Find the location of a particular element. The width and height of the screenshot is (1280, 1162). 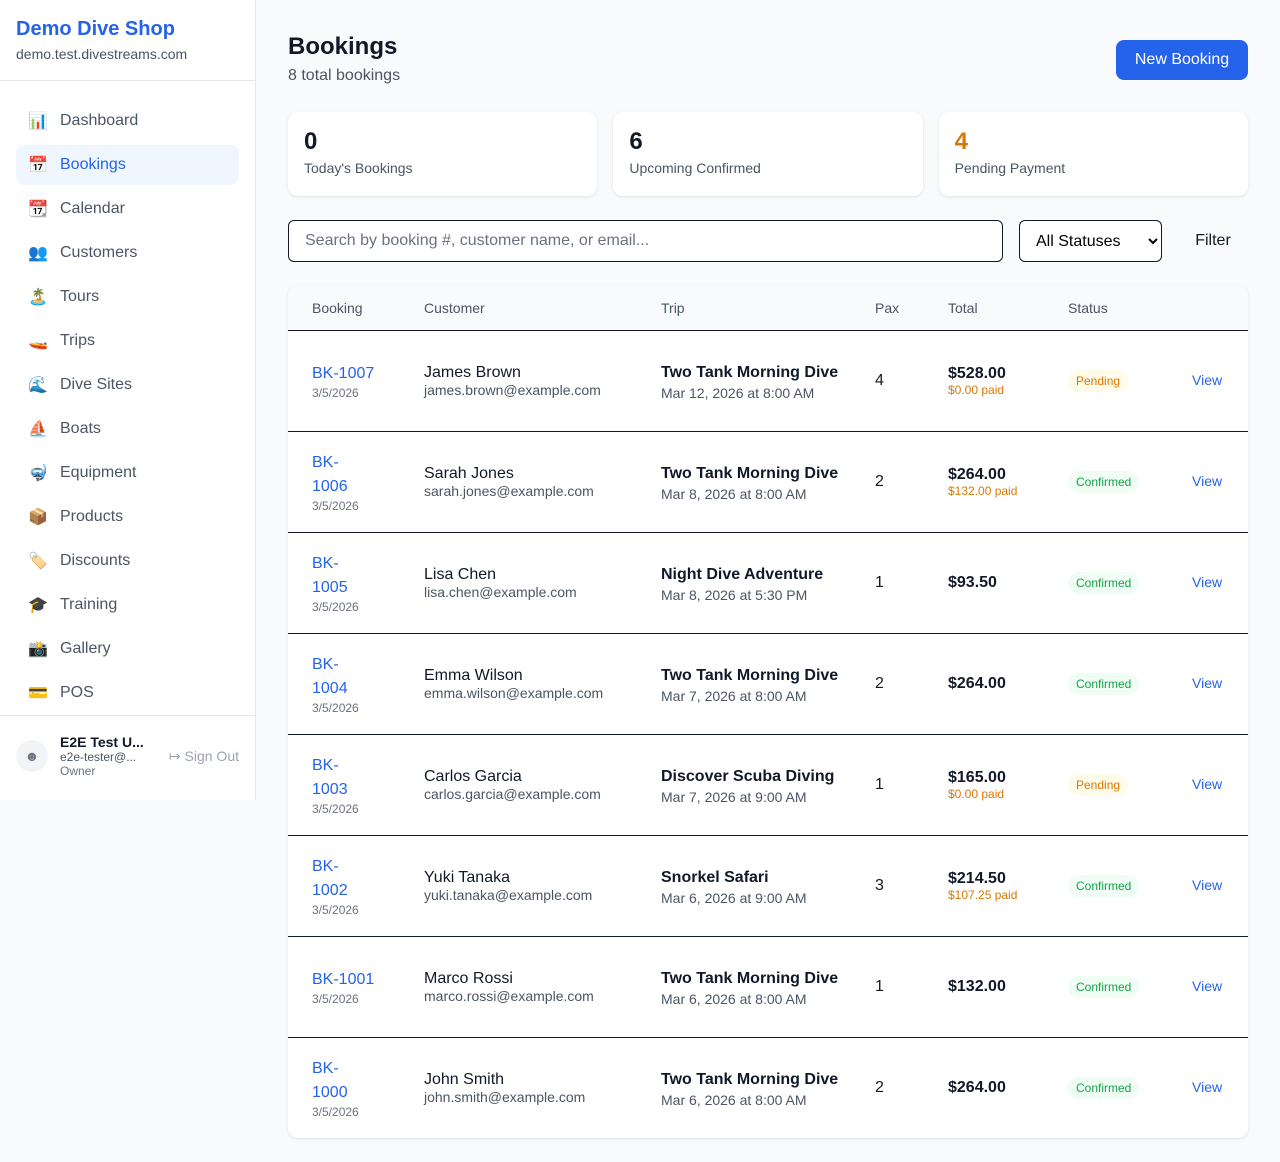

trip-name: Discover Scuba Diving is located at coordinates (748, 776).